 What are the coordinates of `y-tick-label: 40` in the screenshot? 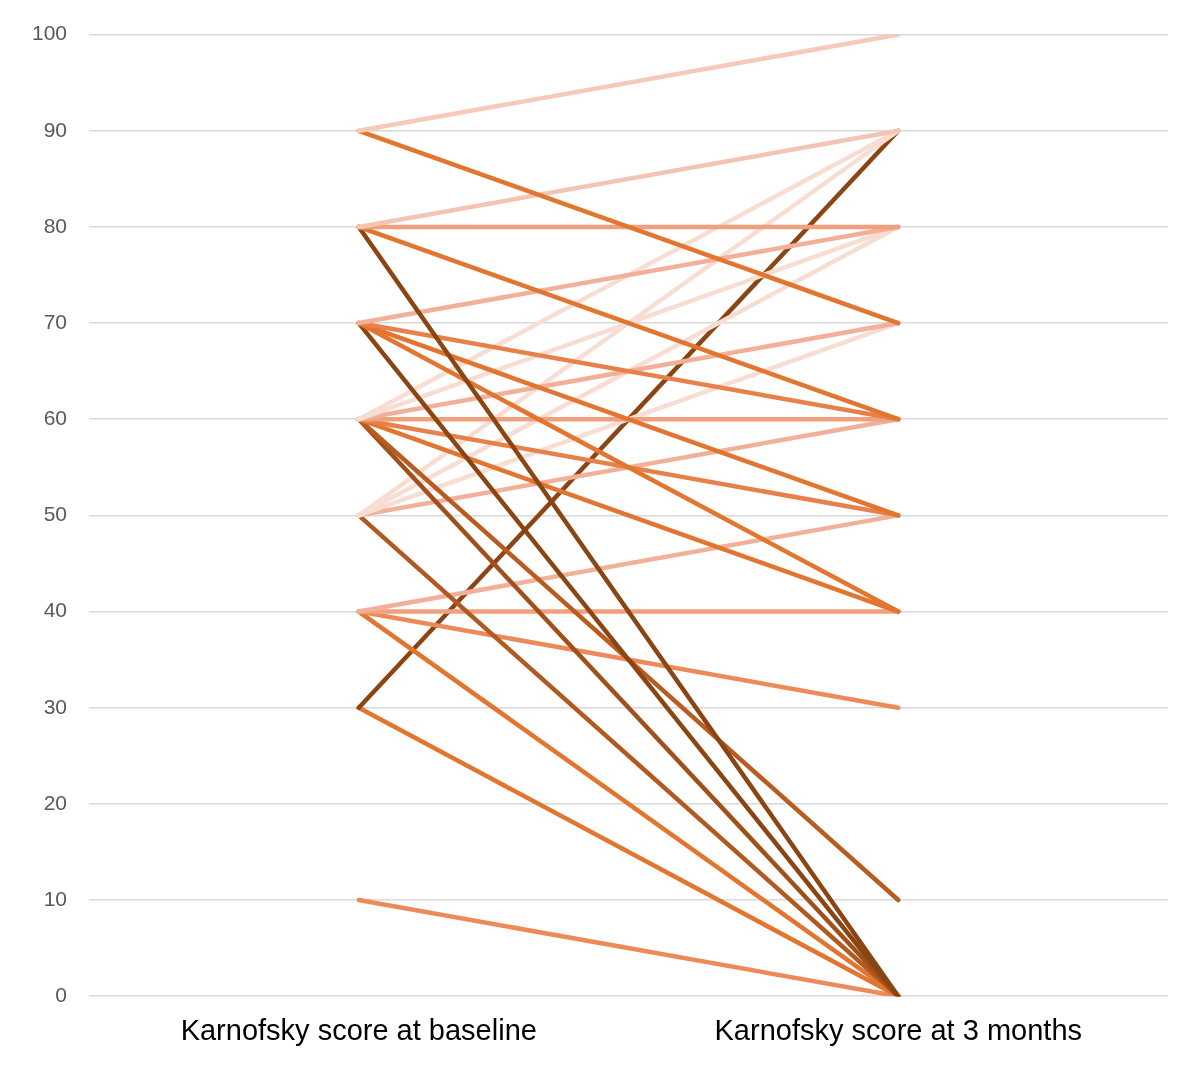 It's located at (55, 610).